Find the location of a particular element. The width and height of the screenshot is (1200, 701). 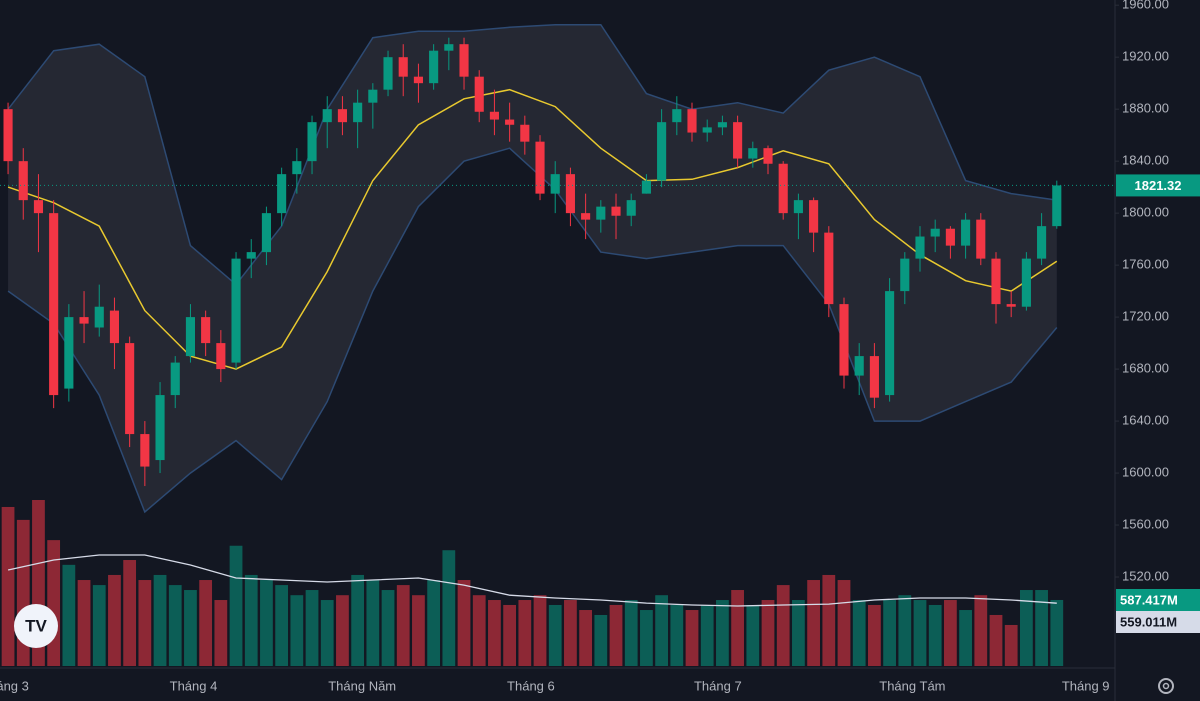

tv-logo: TV is located at coordinates (36, 626).